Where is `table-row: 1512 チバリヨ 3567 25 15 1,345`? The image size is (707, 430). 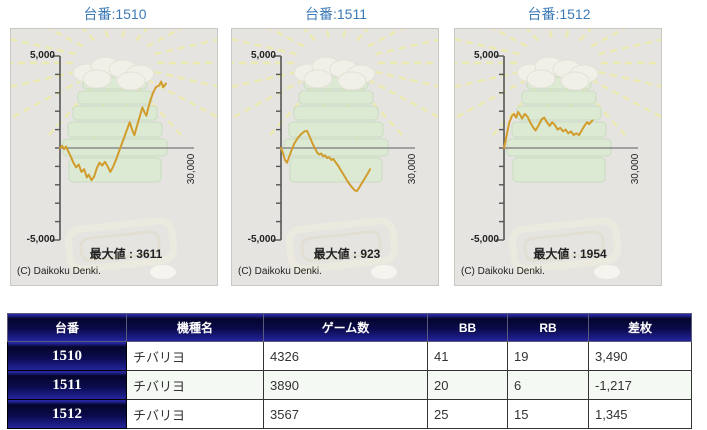
table-row: 1512 チバリヨ 3567 25 15 1,345 is located at coordinates (349, 414).